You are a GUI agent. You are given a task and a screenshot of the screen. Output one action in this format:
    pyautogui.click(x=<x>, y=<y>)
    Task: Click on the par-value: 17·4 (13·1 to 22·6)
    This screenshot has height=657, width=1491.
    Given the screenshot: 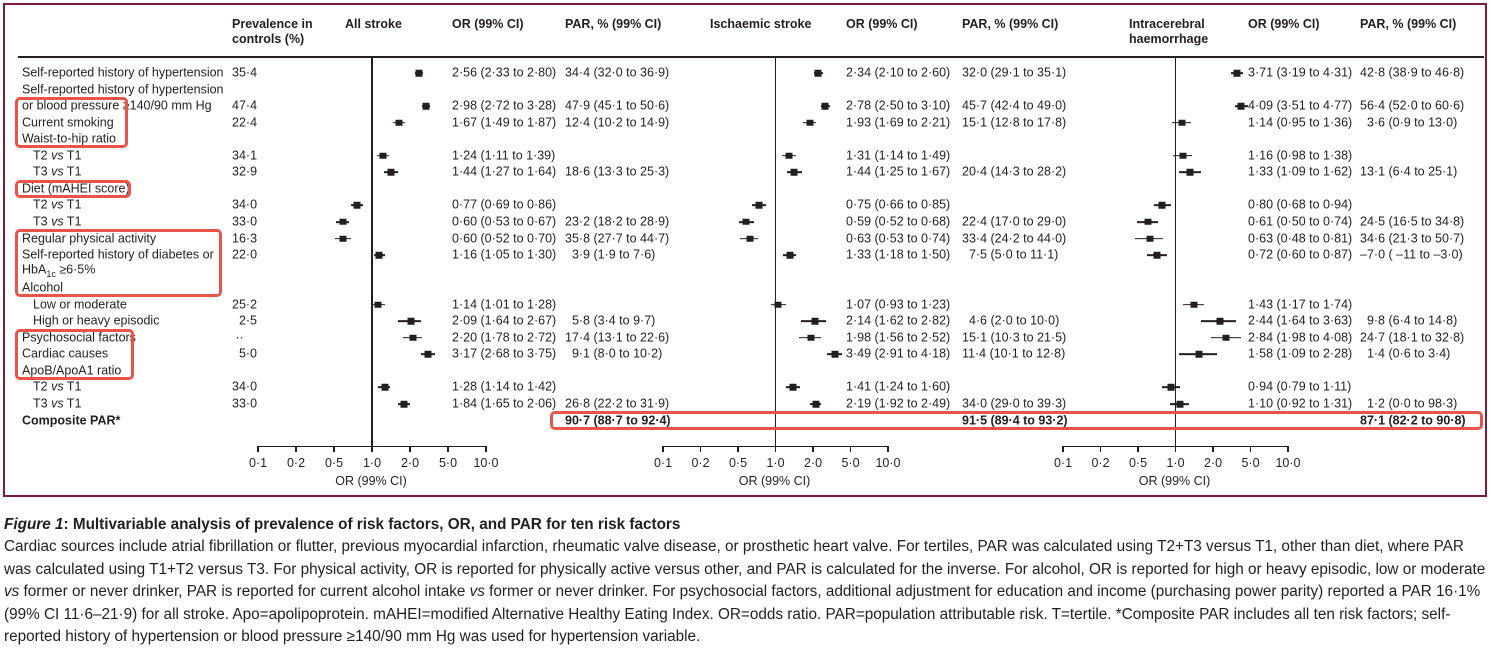 What is the action you would take?
    pyautogui.click(x=617, y=337)
    